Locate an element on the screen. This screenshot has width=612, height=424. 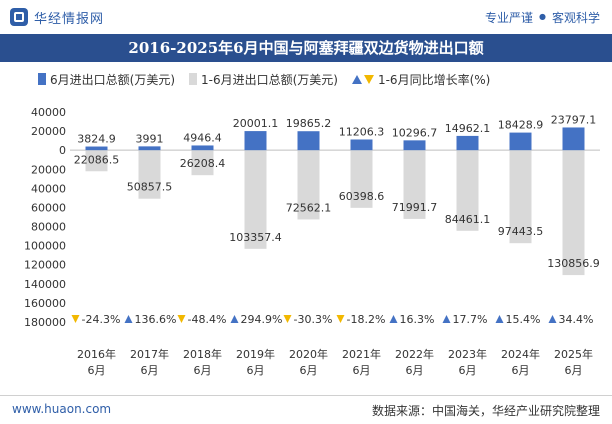
y-tick-label: 160000 is located at coordinates (45, 303).